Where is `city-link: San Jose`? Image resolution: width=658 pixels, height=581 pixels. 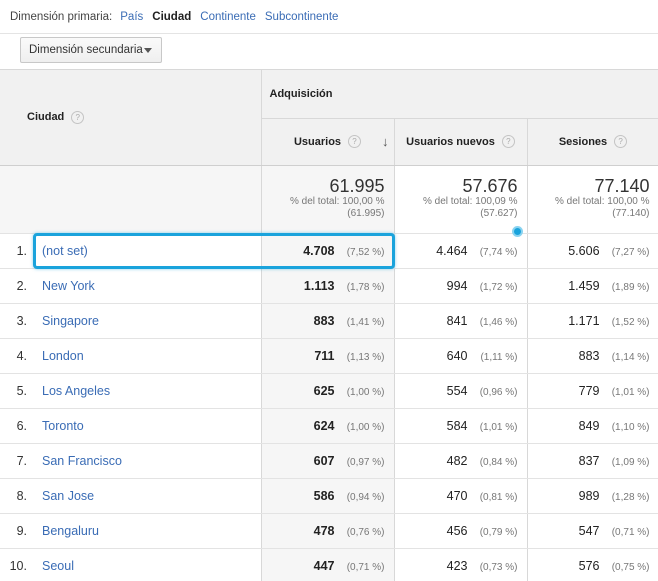
city-link: San Jose is located at coordinates (68, 495).